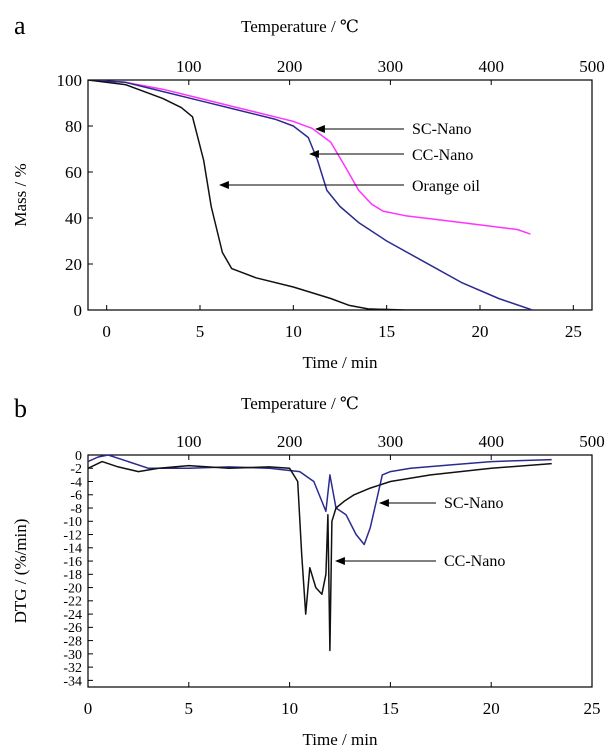  What do you see at coordinates (72, 522) in the screenshot?
I see `y-tick-label: -10` at bounding box center [72, 522].